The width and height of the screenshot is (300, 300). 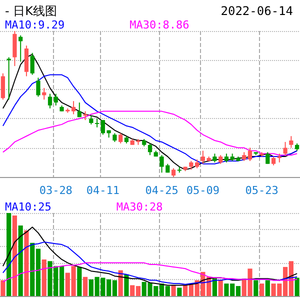 I want to click on text: MA10:25, so click(x=28, y=207).